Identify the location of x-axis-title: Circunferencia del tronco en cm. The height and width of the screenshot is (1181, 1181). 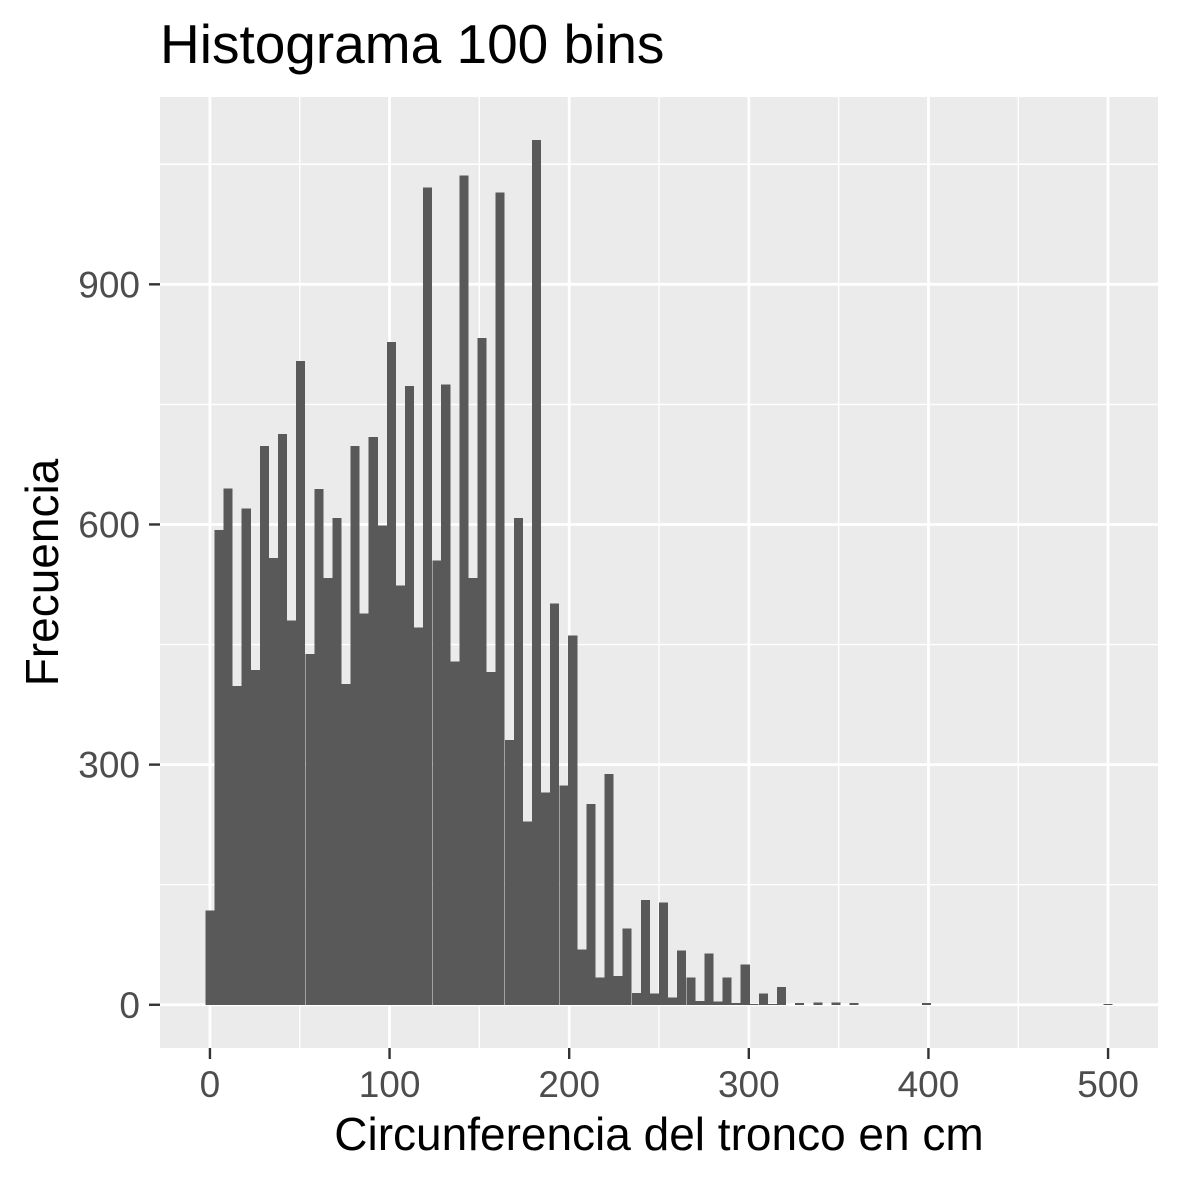
(658, 1134).